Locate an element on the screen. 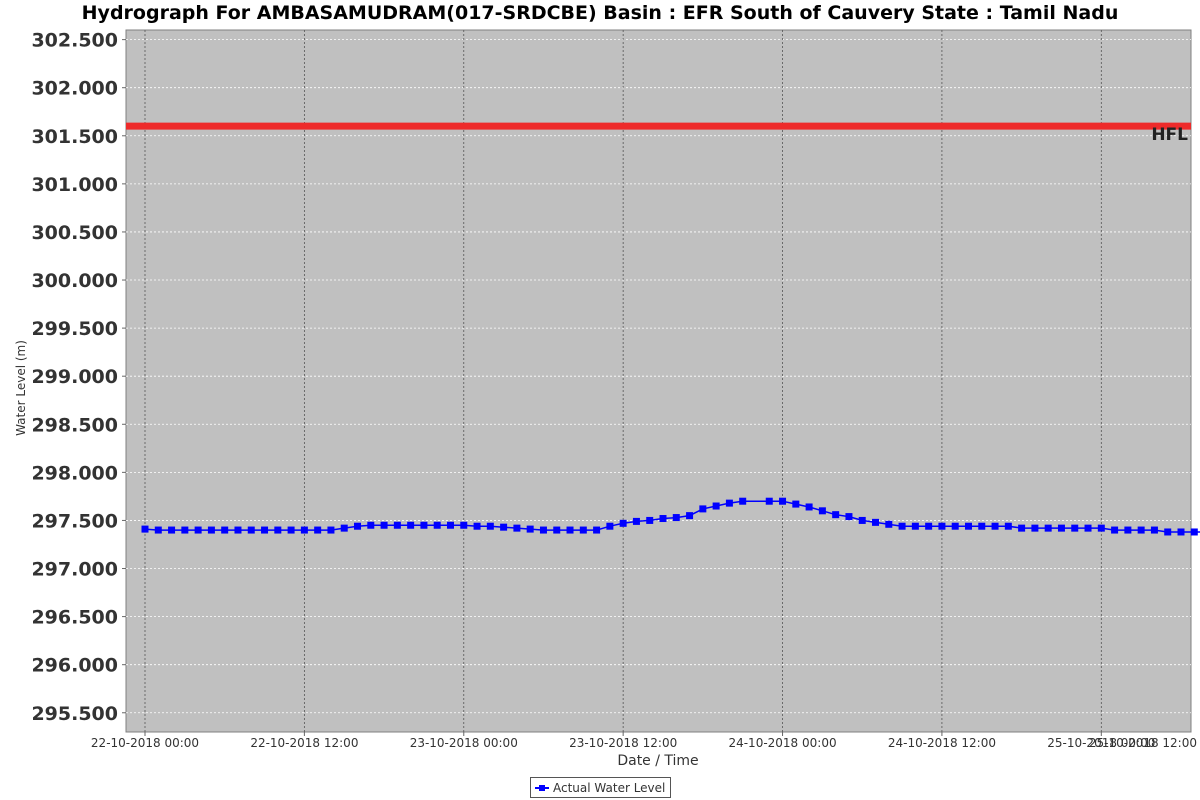  y-tick-label: 302.500 is located at coordinates (74, 41).